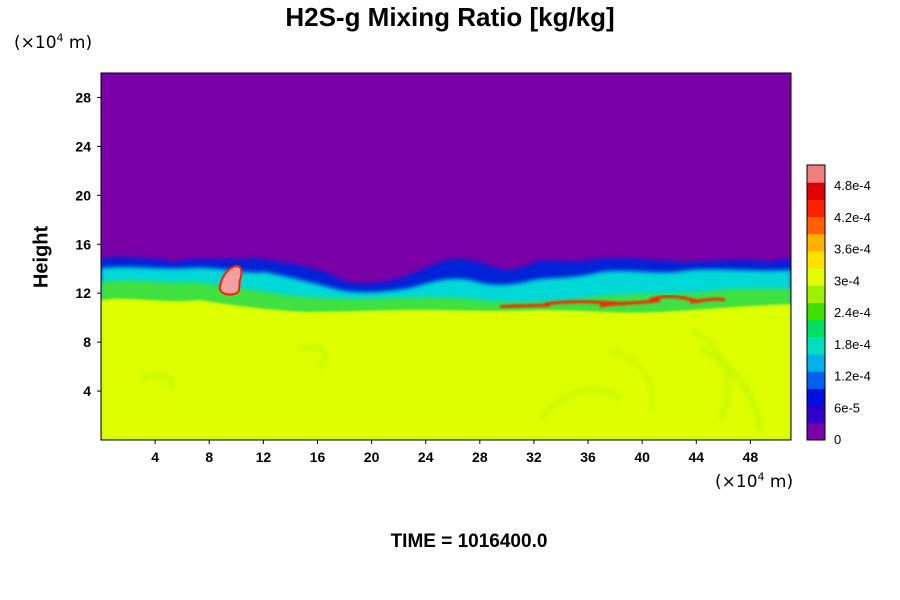 The image size is (900, 600). I want to click on colorbar-label: 1.2e-4, so click(852, 376).